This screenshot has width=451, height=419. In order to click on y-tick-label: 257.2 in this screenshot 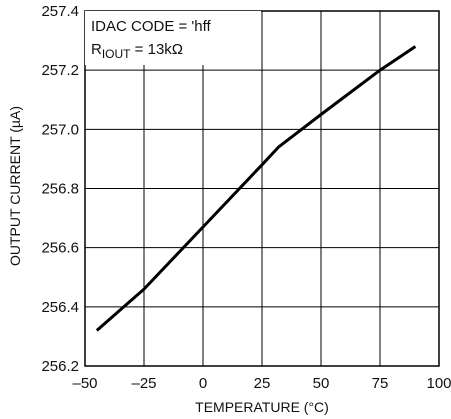, I will do `click(60, 70)`.